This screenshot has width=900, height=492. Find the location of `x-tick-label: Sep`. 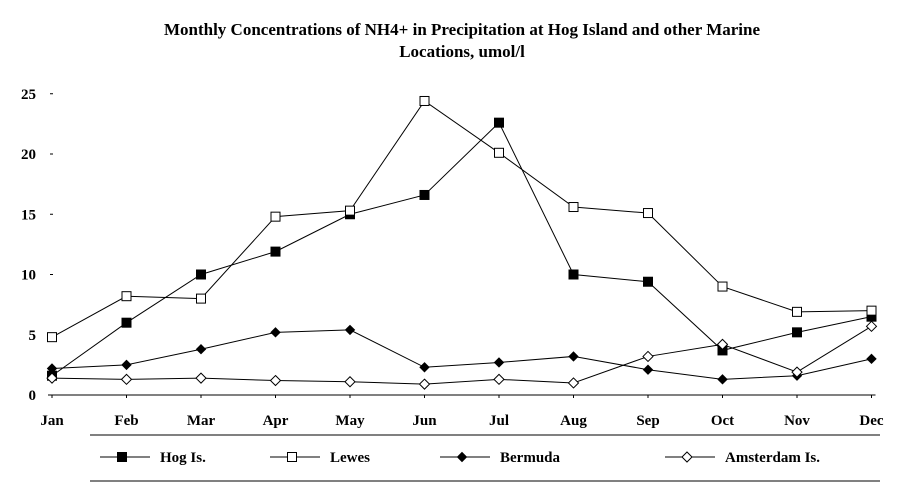

x-tick-label: Sep is located at coordinates (647, 421).